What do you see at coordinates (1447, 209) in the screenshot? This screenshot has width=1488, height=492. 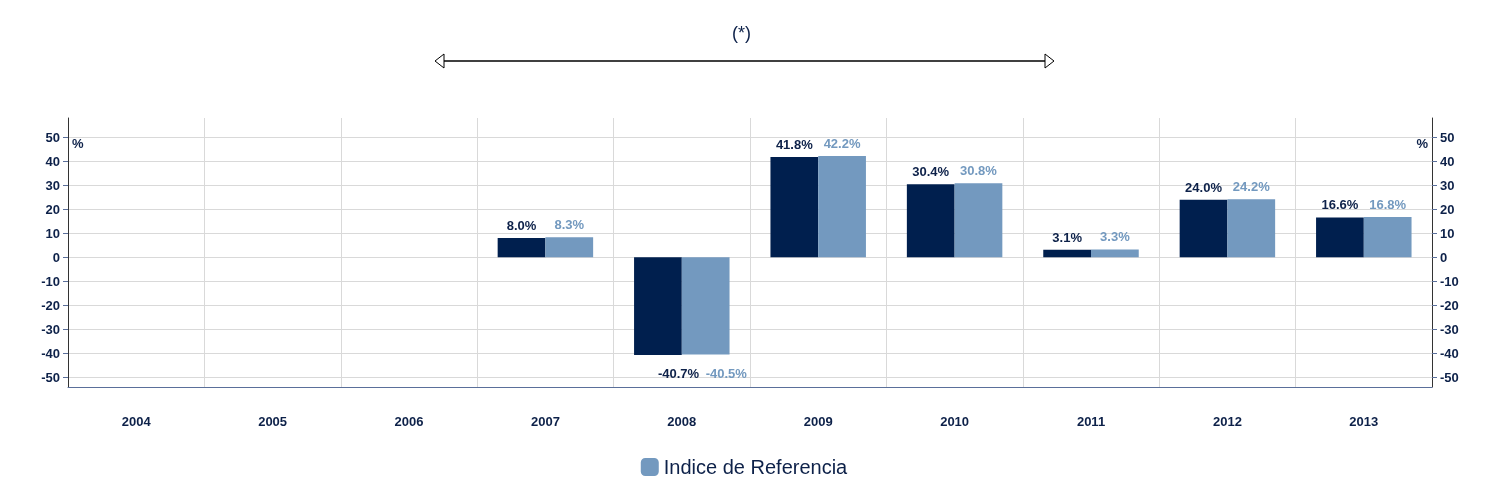 I see `y2-tick-label: 20` at bounding box center [1447, 209].